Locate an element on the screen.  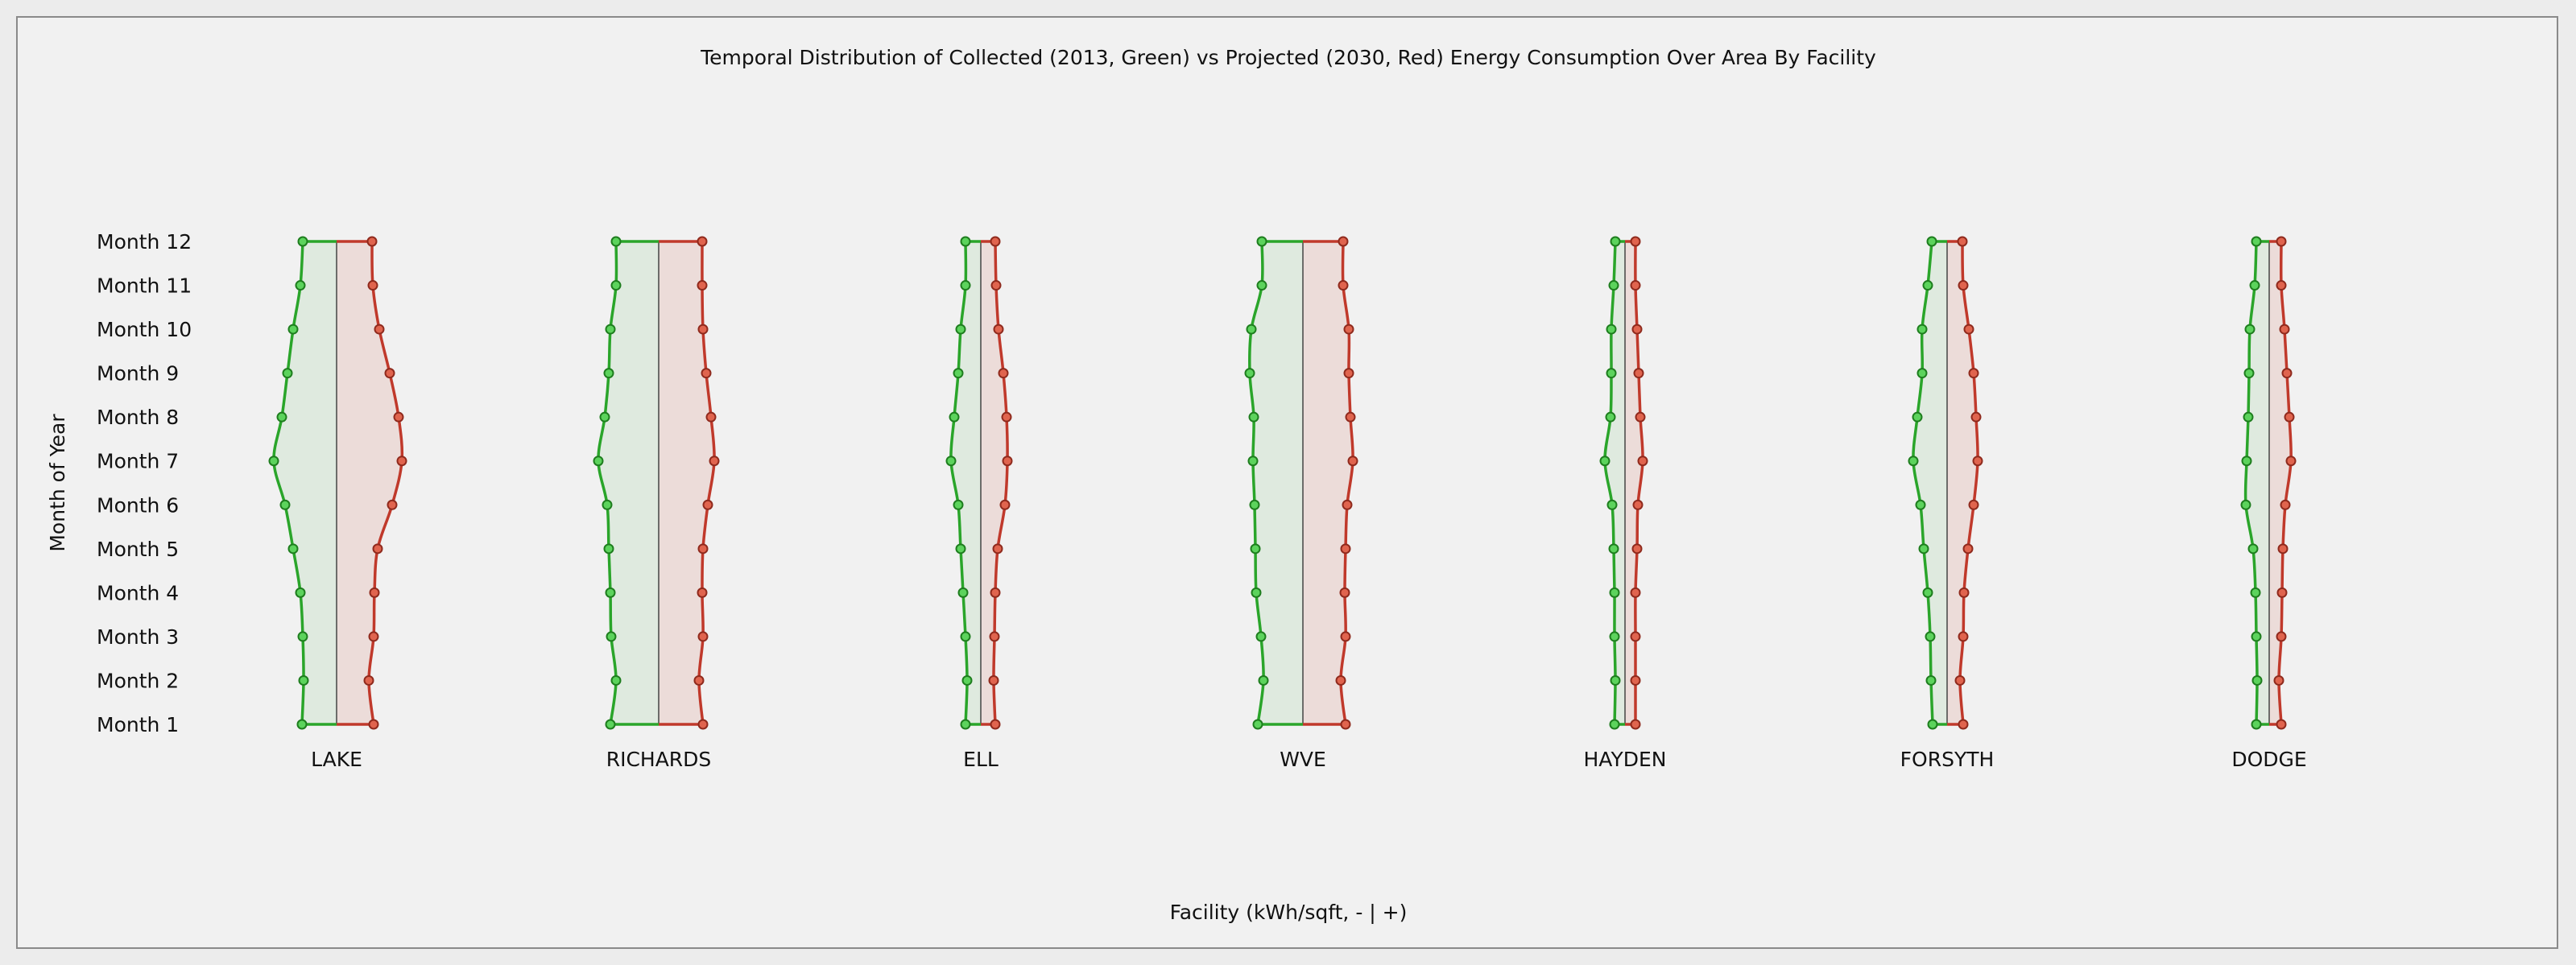
y-tick-label: Month 8 is located at coordinates (138, 417).